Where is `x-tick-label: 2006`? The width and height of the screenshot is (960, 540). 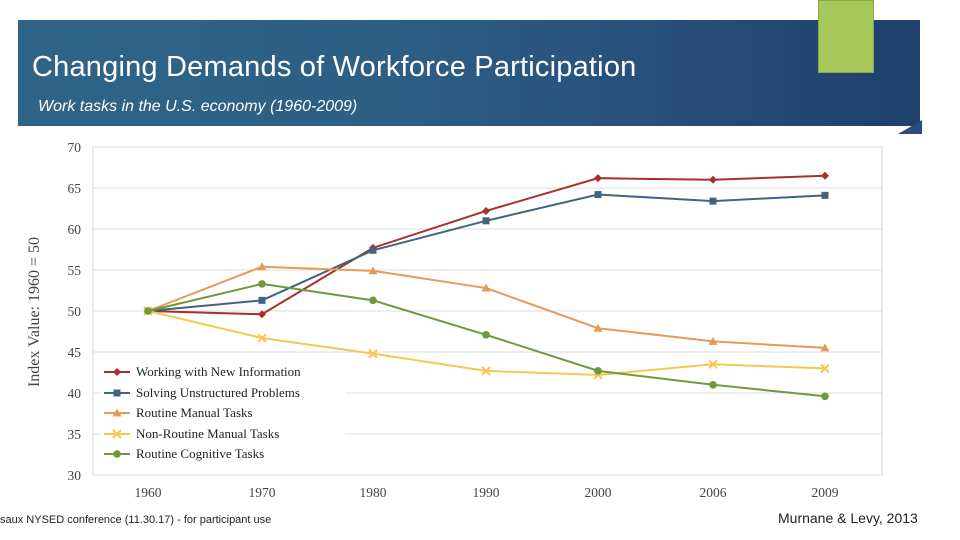
x-tick-label: 2006 is located at coordinates (713, 492).